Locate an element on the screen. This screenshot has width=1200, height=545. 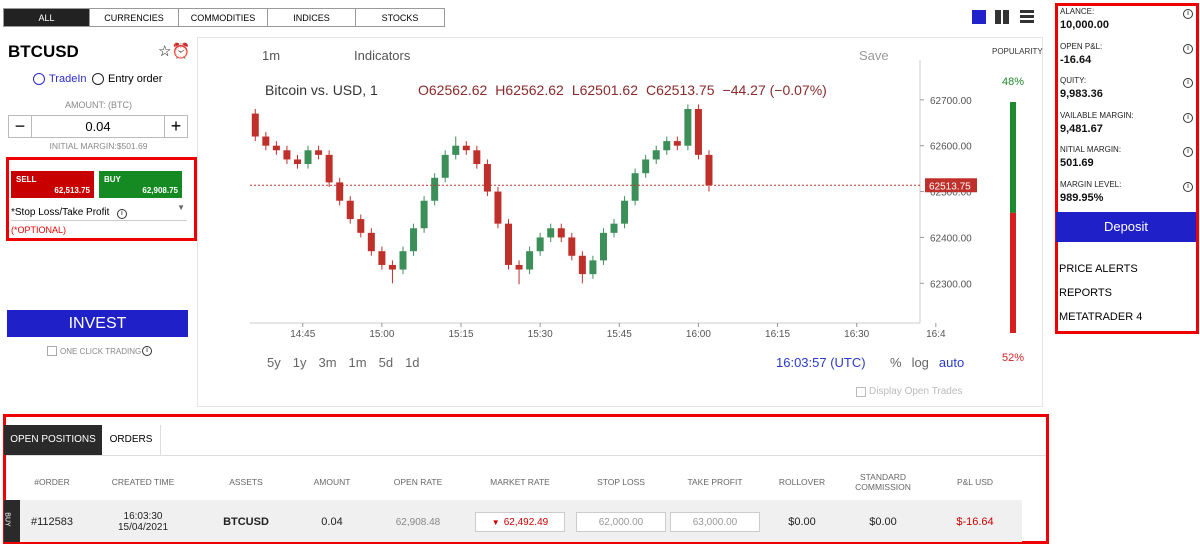
x-tick-label: 14:45 is located at coordinates (302, 334).